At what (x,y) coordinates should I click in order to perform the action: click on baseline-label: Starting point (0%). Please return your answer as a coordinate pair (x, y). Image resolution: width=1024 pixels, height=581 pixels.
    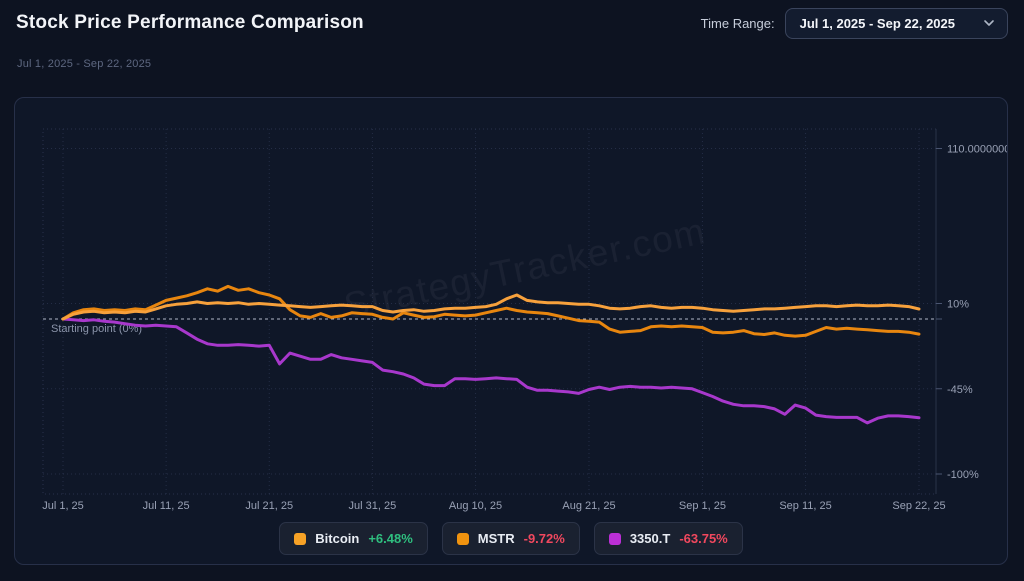
    Looking at the image, I should click on (96, 329).